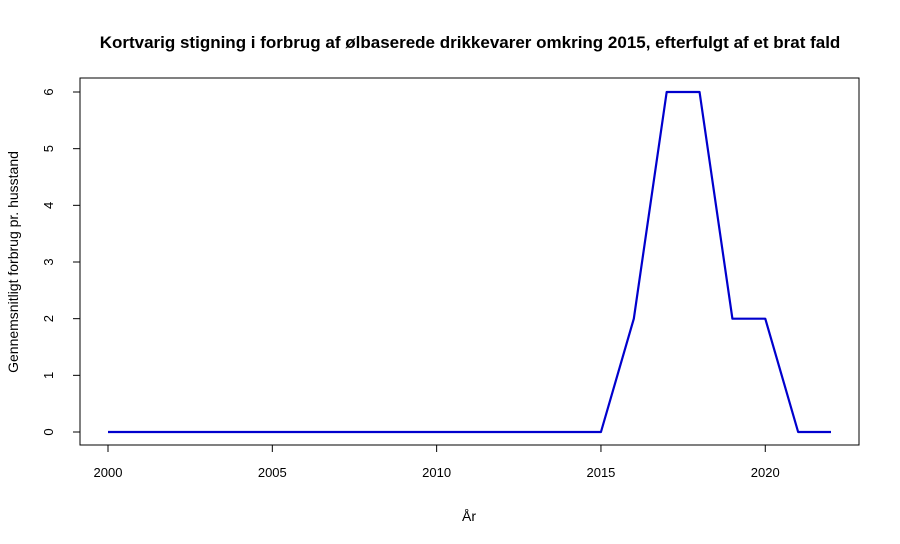 Image resolution: width=900 pixels, height=544 pixels. What do you see at coordinates (48, 148) in the screenshot?
I see `y-tick-label: 5` at bounding box center [48, 148].